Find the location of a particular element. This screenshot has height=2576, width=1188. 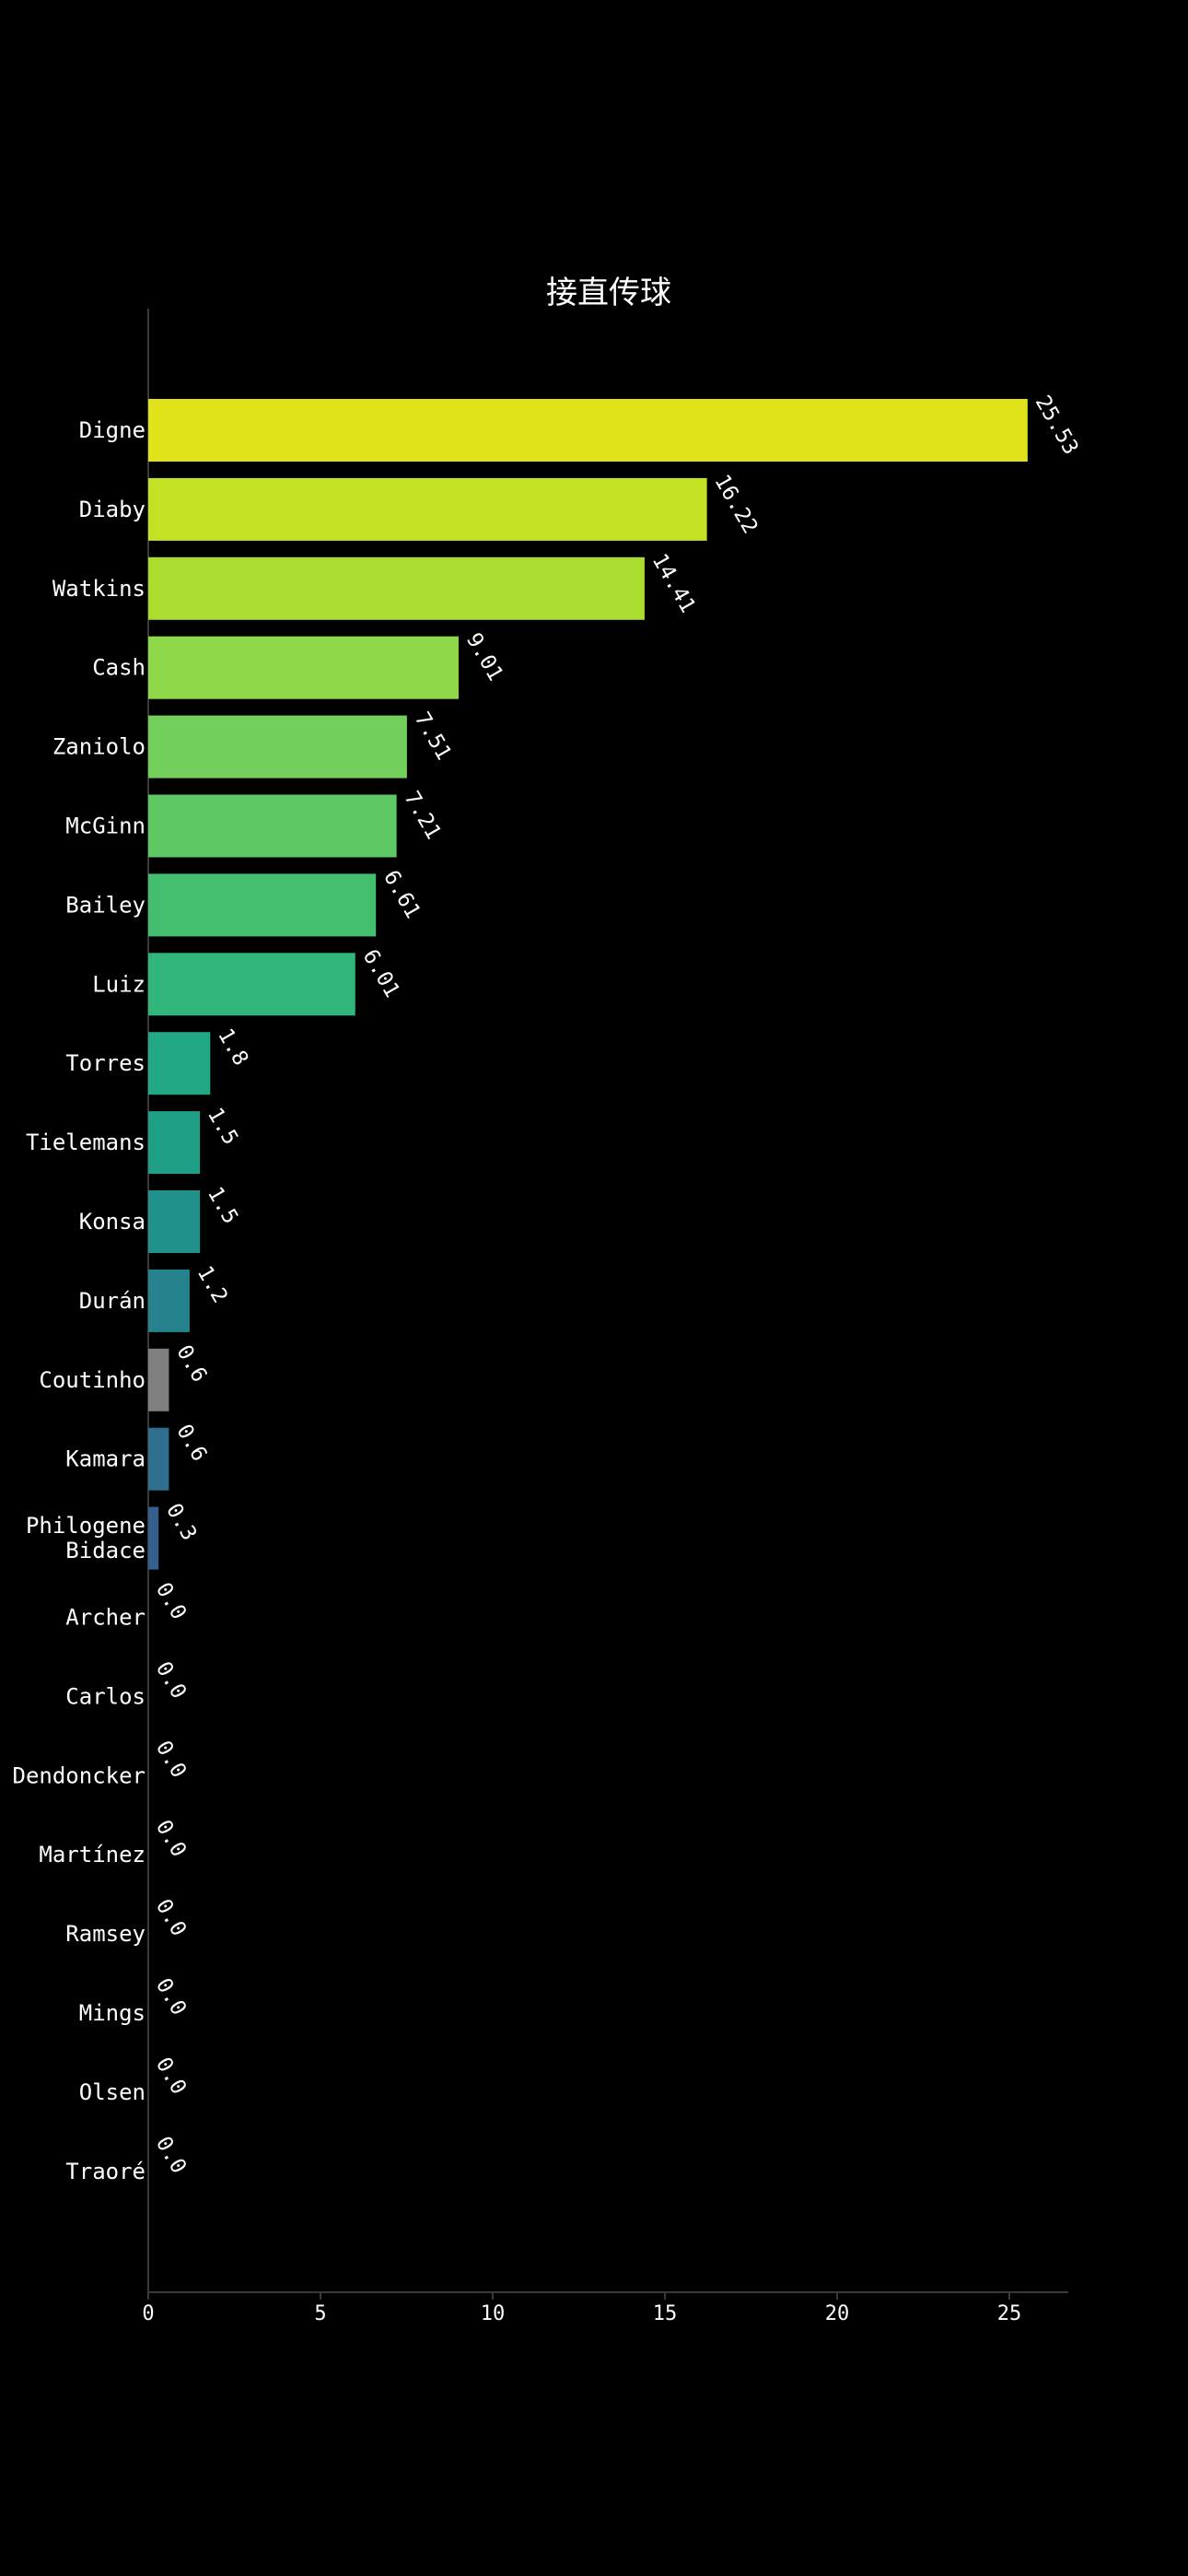

category-label: Luiz is located at coordinates (119, 984).